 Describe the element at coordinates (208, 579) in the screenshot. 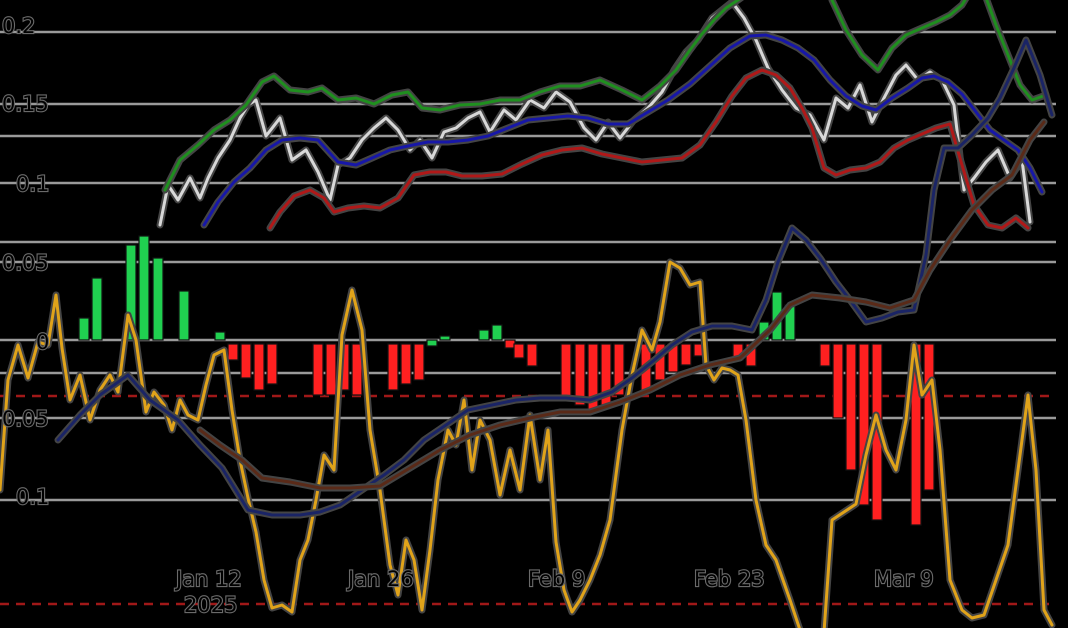

I see `x-tick-jan-12: Jan 12` at that location.